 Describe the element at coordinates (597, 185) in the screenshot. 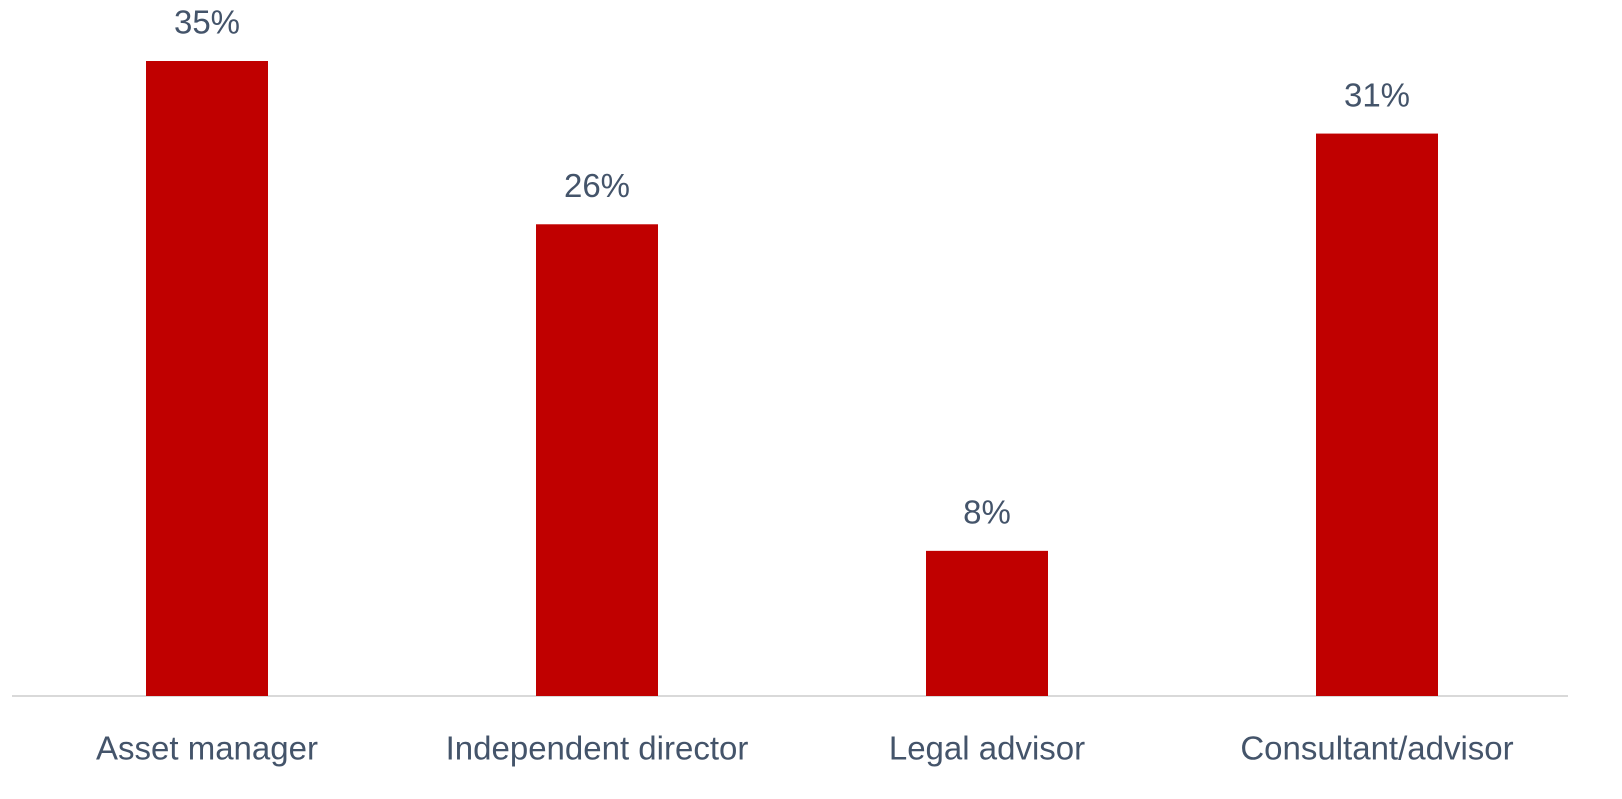

I see `value-label: 26%` at that location.